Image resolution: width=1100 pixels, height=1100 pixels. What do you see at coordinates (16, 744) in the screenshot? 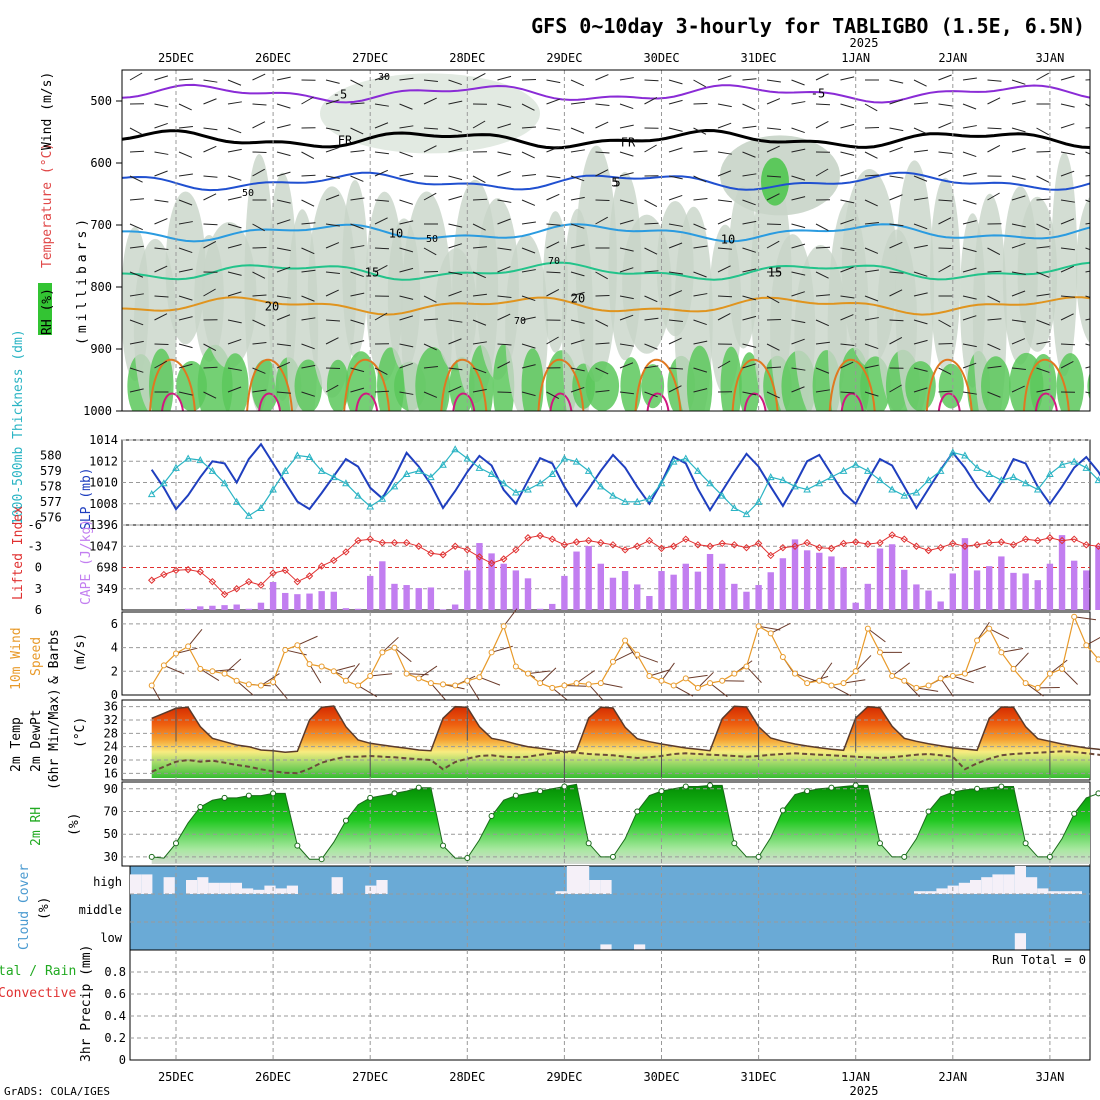
I see `temp2m-ylabel-1: 2m Temp` at bounding box center [16, 744].